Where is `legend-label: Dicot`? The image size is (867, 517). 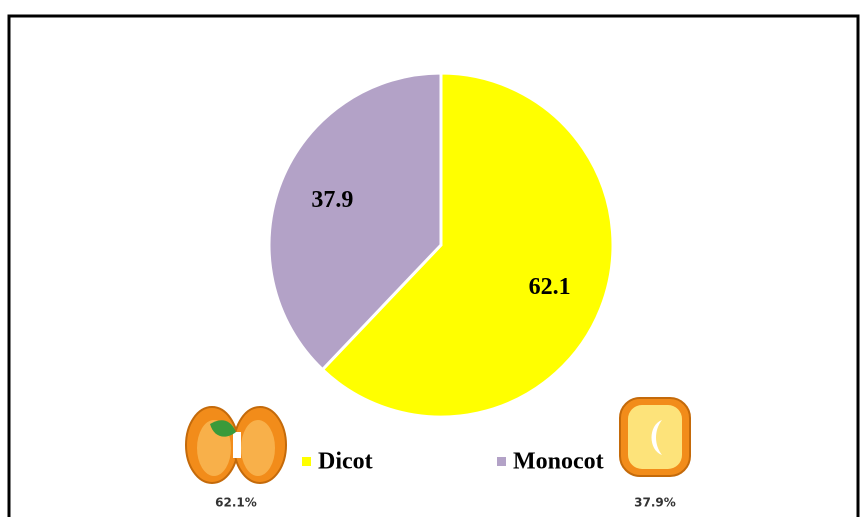 legend-label: Dicot is located at coordinates (345, 462).